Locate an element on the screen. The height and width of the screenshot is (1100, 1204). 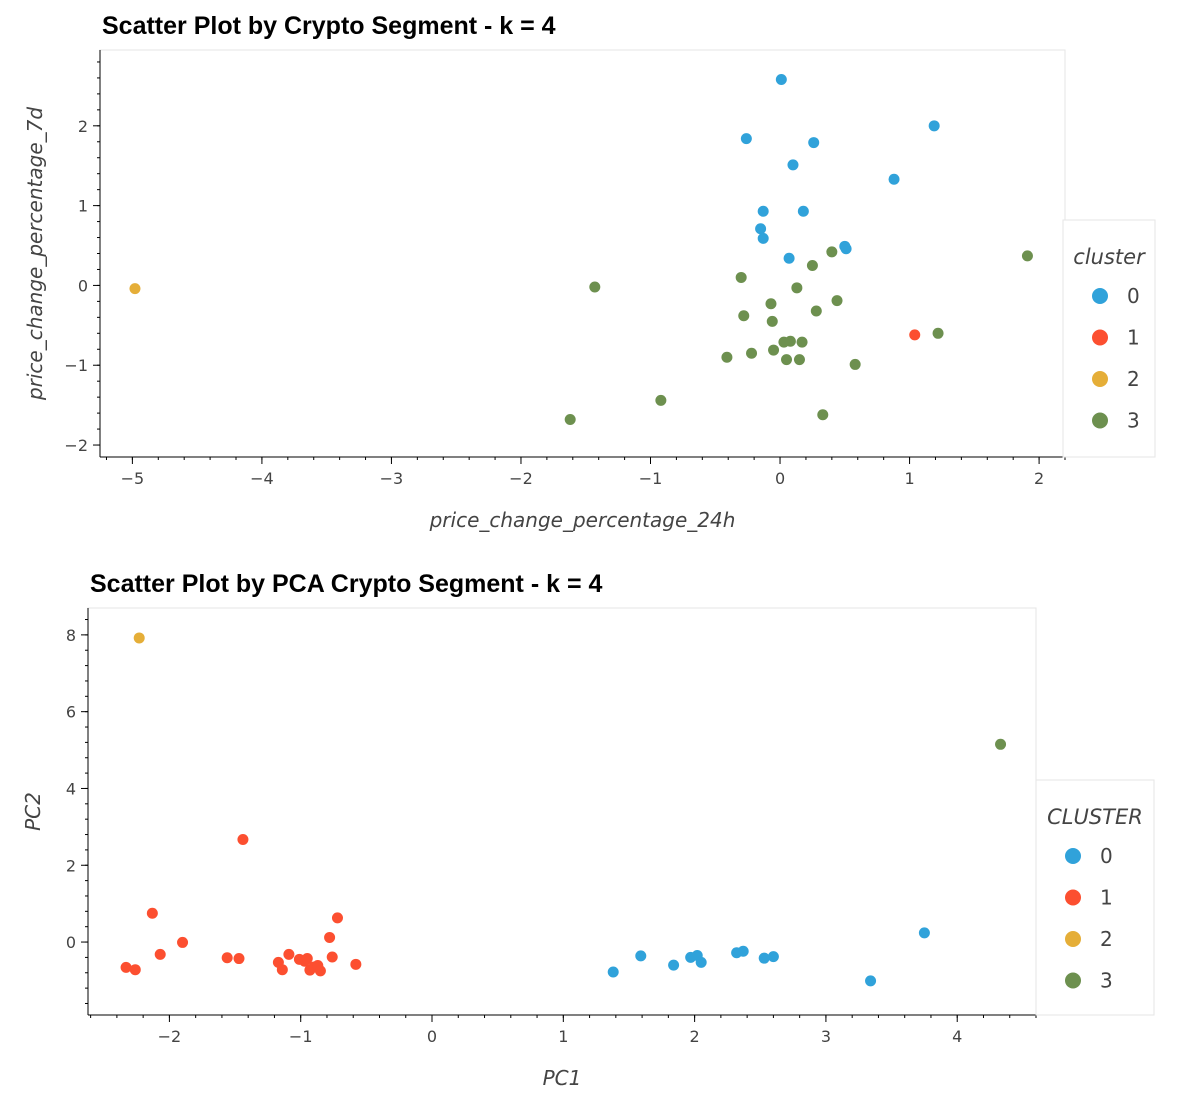
chart-1-y-tick-label: −1 is located at coordinates (76, 365).